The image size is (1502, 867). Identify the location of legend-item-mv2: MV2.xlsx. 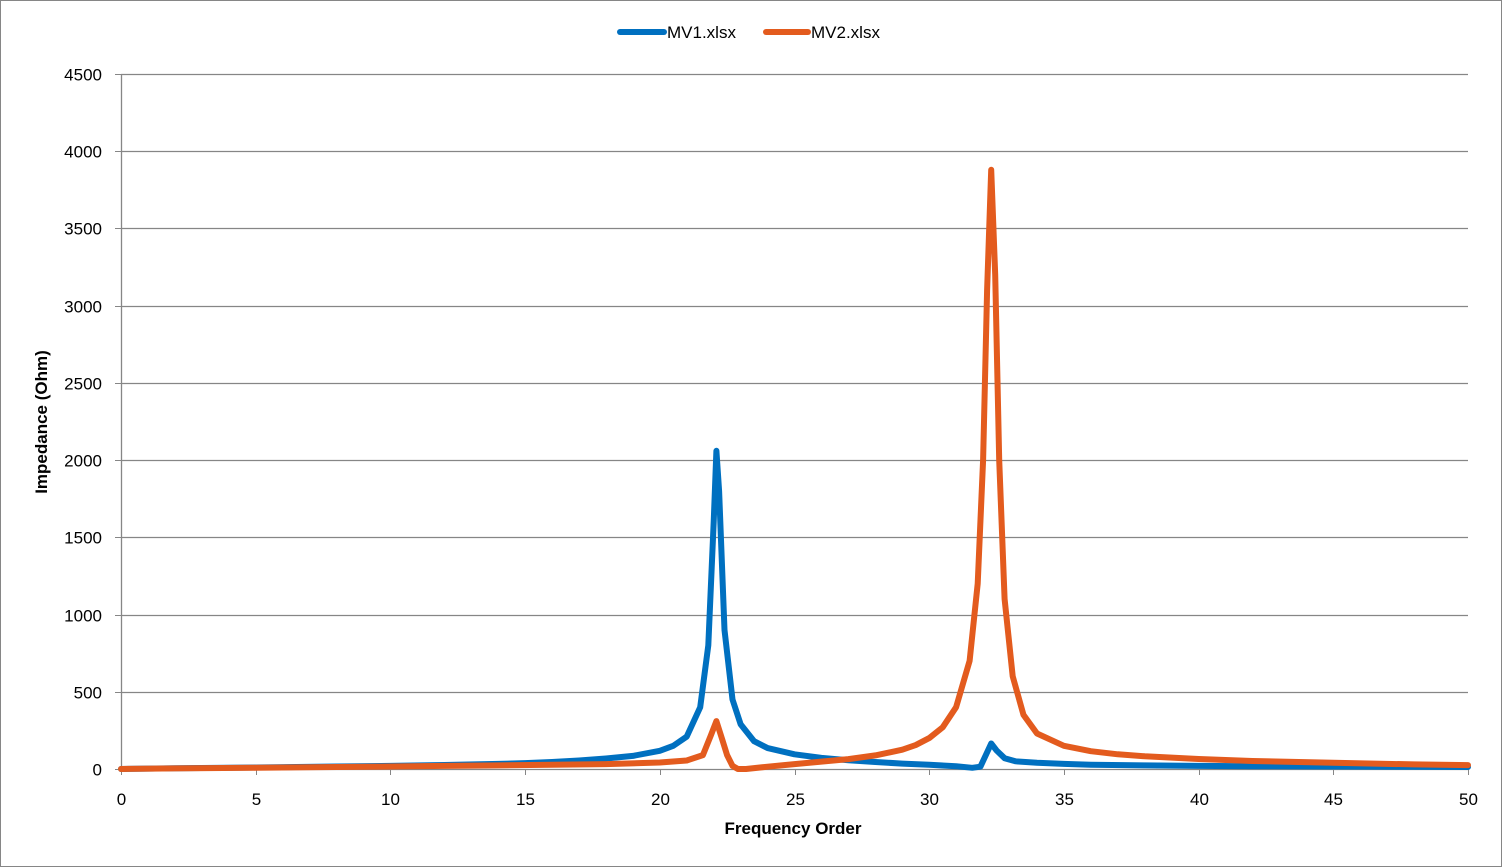
(821, 32).